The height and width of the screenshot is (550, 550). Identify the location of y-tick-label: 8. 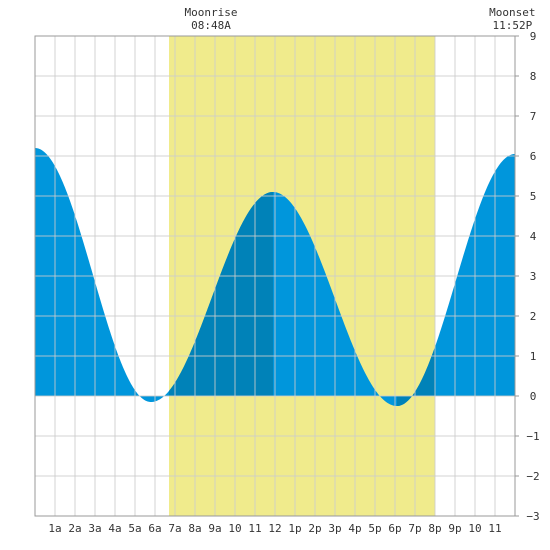
(533, 76).